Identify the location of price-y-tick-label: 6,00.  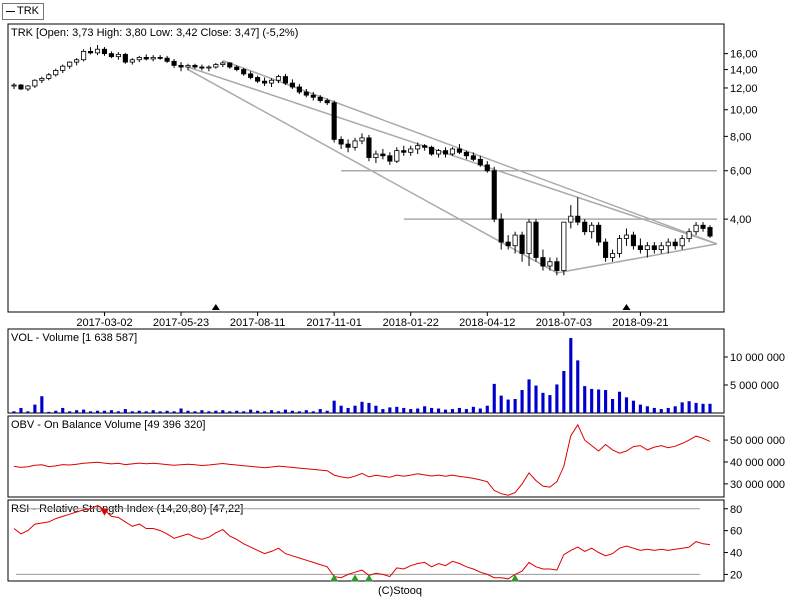
(740, 172).